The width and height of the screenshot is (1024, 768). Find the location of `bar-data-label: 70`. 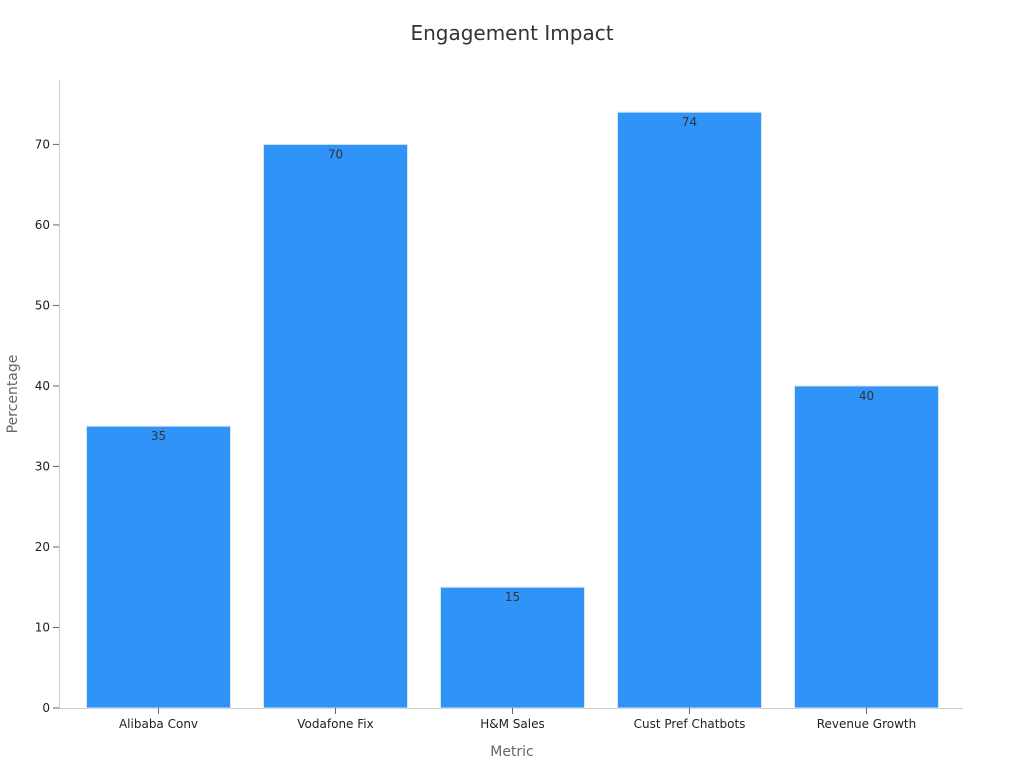

bar-data-label: 70 is located at coordinates (335, 154).